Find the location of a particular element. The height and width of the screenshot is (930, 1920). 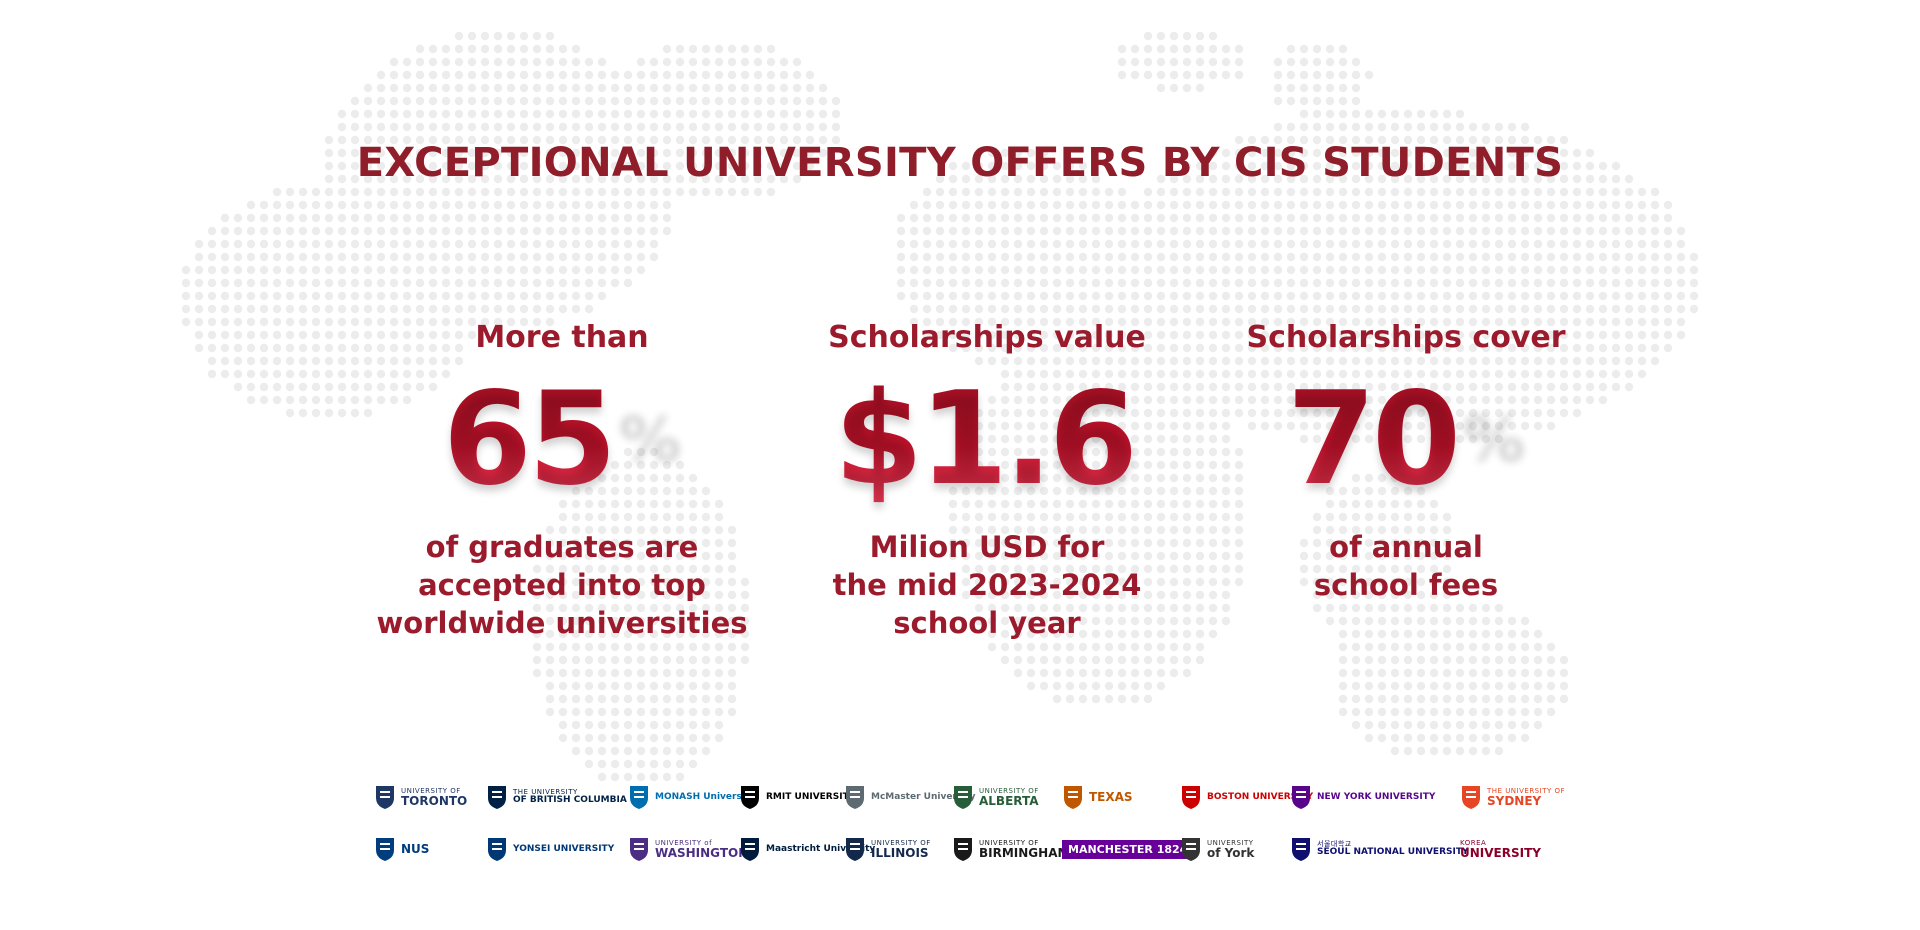

logo-subtext: THE UNIVERSITY is located at coordinates (545, 792).